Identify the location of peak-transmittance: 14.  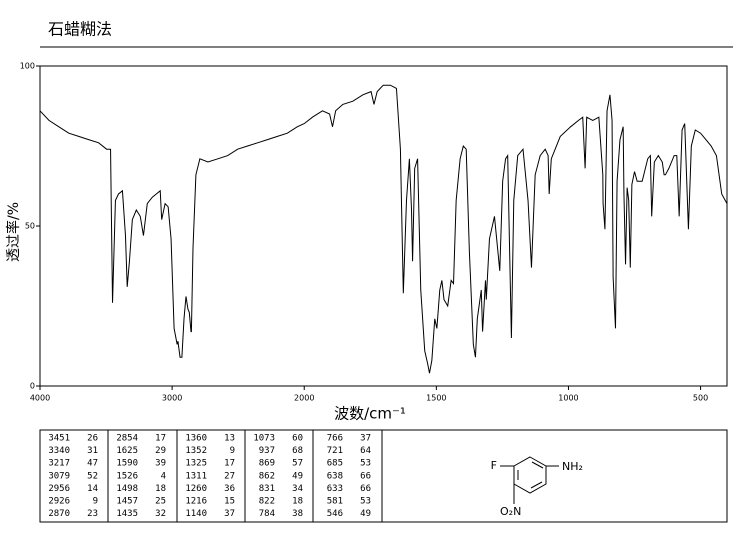
(92, 489).